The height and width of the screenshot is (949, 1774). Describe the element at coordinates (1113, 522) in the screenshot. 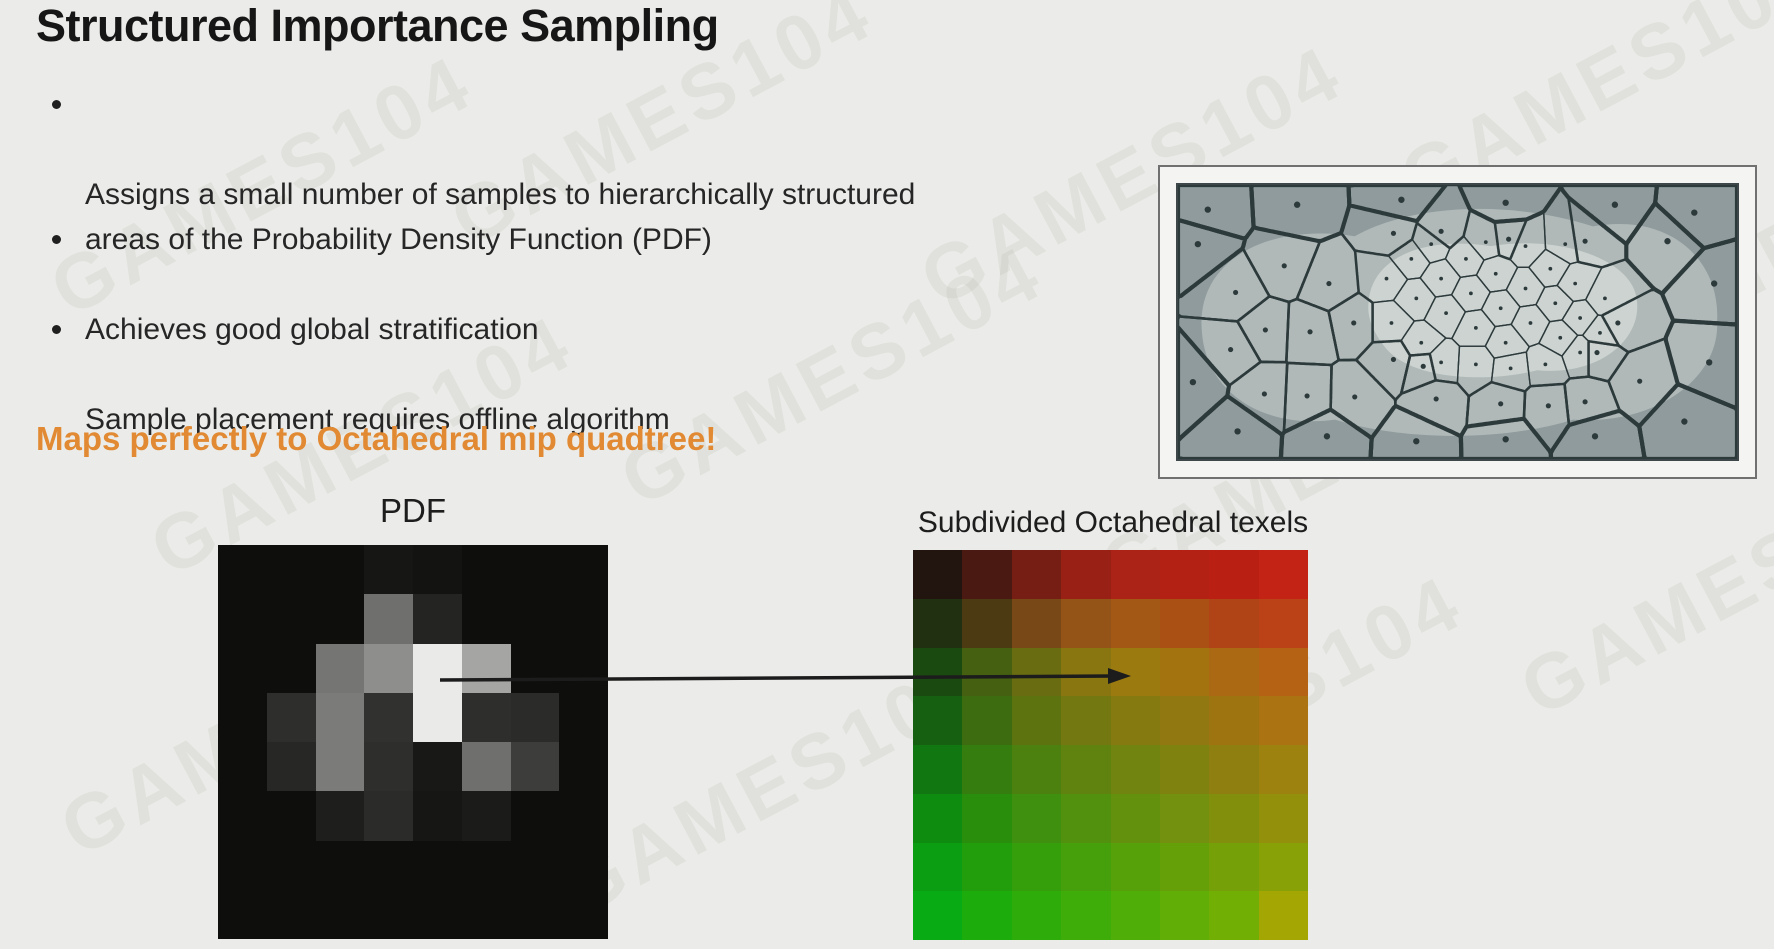

I see `texels-figure-label: Subdivided Octahedral texels` at that location.